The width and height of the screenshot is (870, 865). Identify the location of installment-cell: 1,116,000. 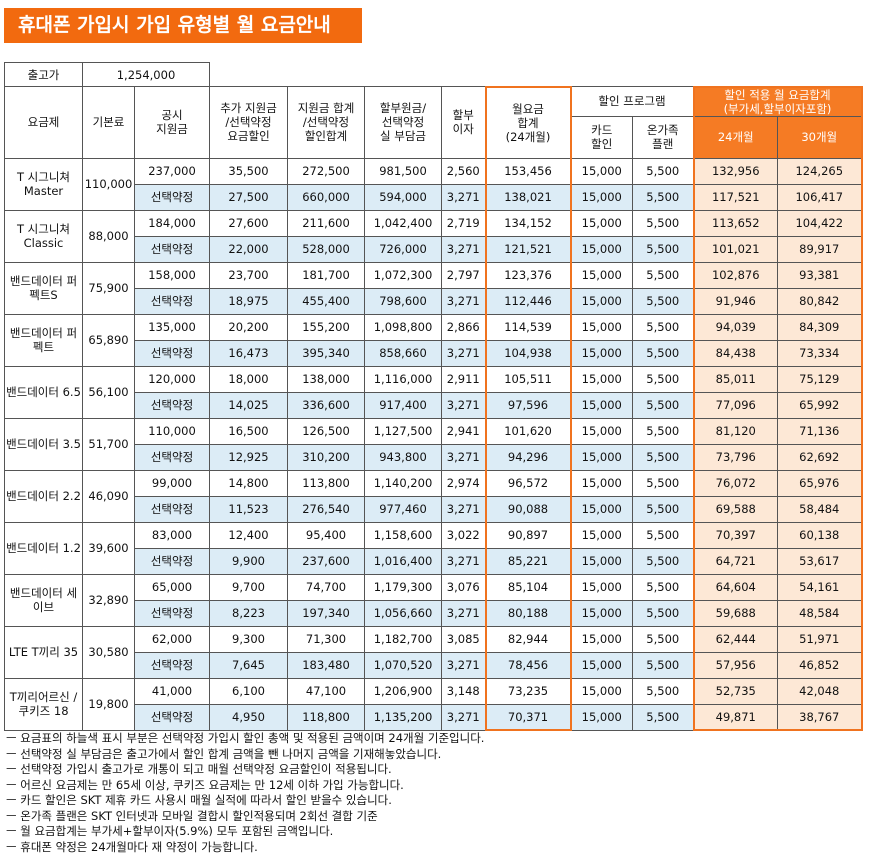
(403, 379).